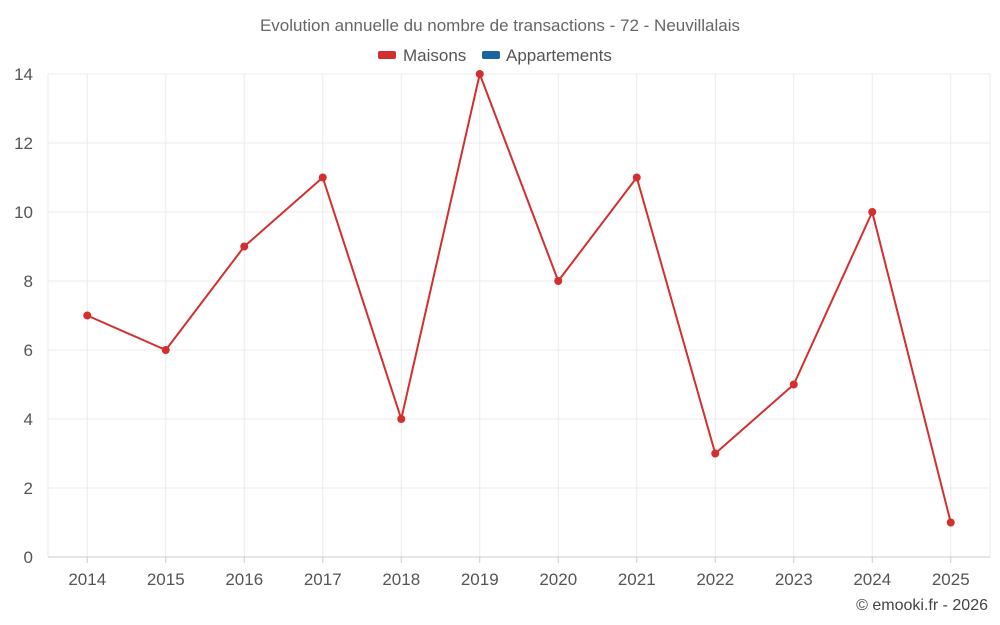  What do you see at coordinates (715, 579) in the screenshot?
I see `x-tick-label: 2022` at bounding box center [715, 579].